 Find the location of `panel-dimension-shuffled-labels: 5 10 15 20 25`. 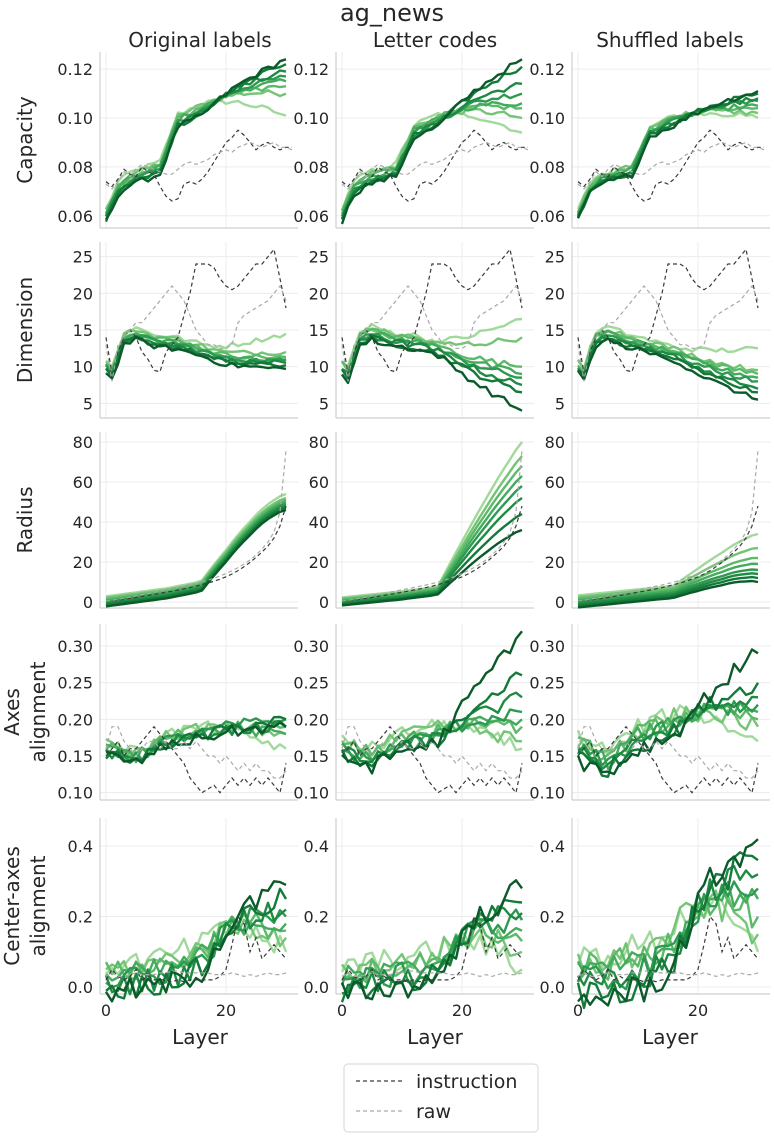

panel-dimension-shuffled-labels: 5 10 15 20 25 is located at coordinates (657, 330).